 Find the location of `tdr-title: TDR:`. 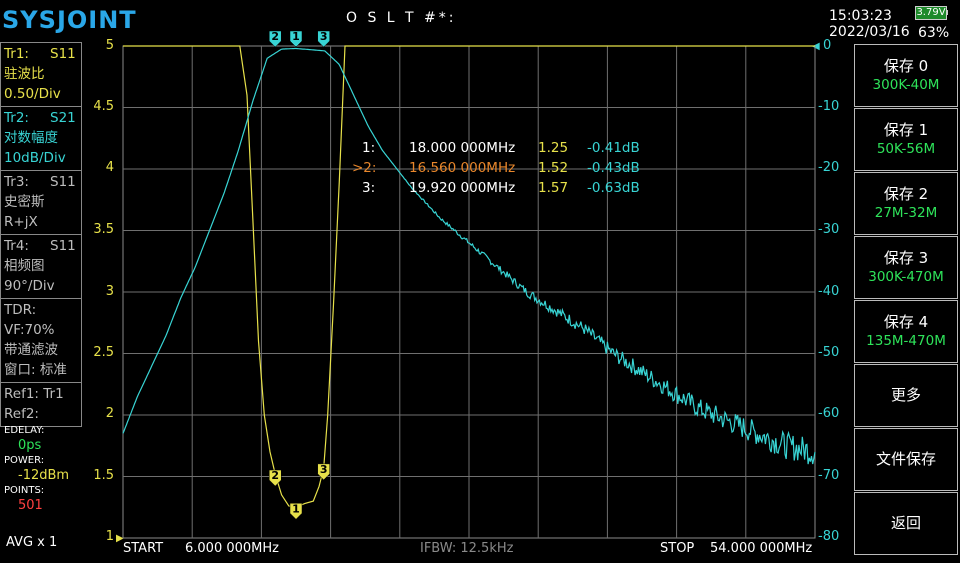

tdr-title: TDR: is located at coordinates (20, 310).